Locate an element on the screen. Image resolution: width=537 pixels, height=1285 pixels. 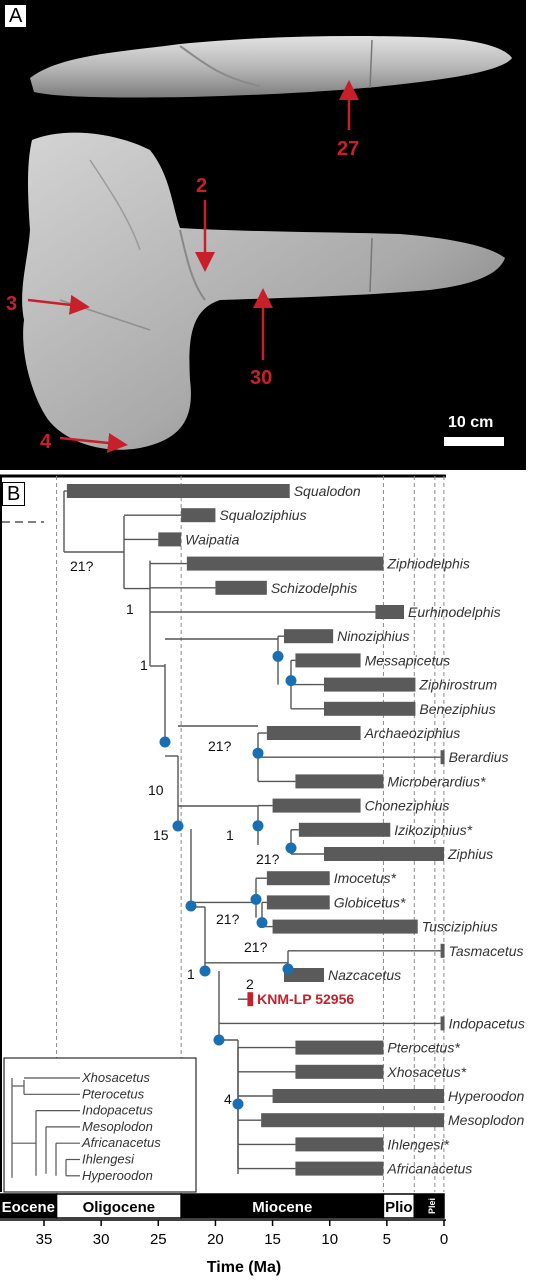
node-support-label: 10 is located at coordinates (156, 790).